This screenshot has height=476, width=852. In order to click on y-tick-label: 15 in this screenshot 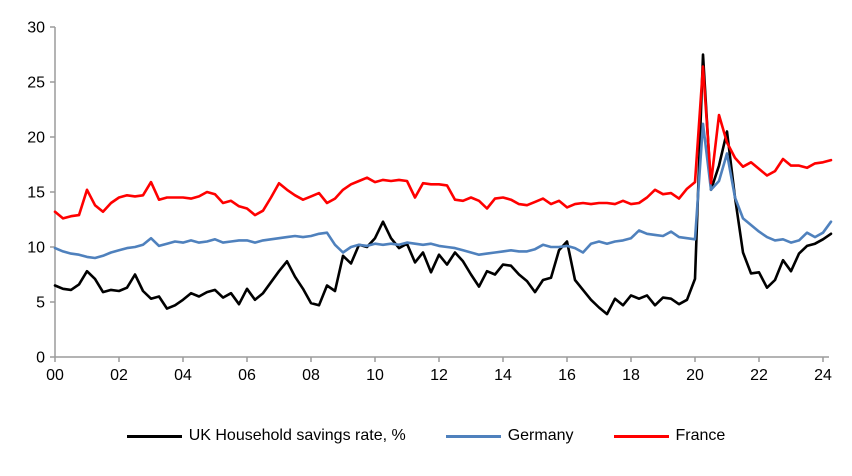, I will do `click(36, 193)`.